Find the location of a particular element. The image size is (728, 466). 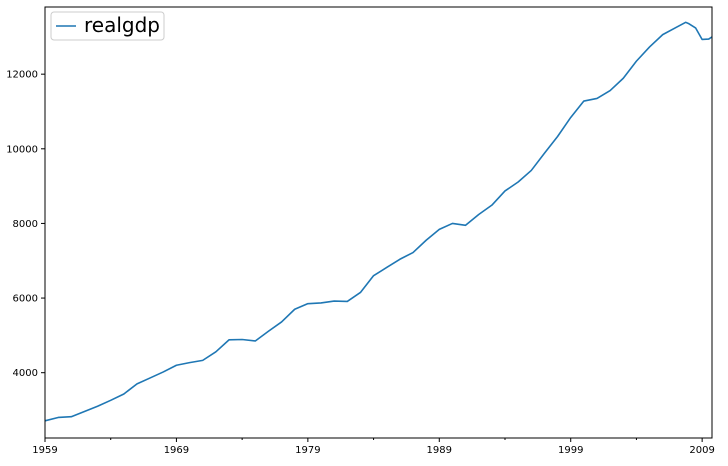

legend: realgdp is located at coordinates (107, 26).